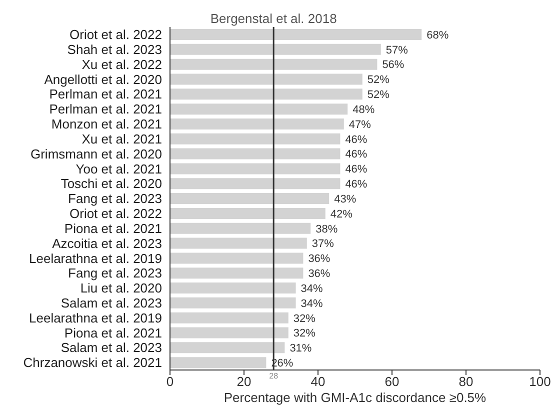 This screenshot has height=411, width=552. What do you see at coordinates (96, 154) in the screenshot?
I see `y-tick-label: Grimsmann et al. 2020` at bounding box center [96, 154].